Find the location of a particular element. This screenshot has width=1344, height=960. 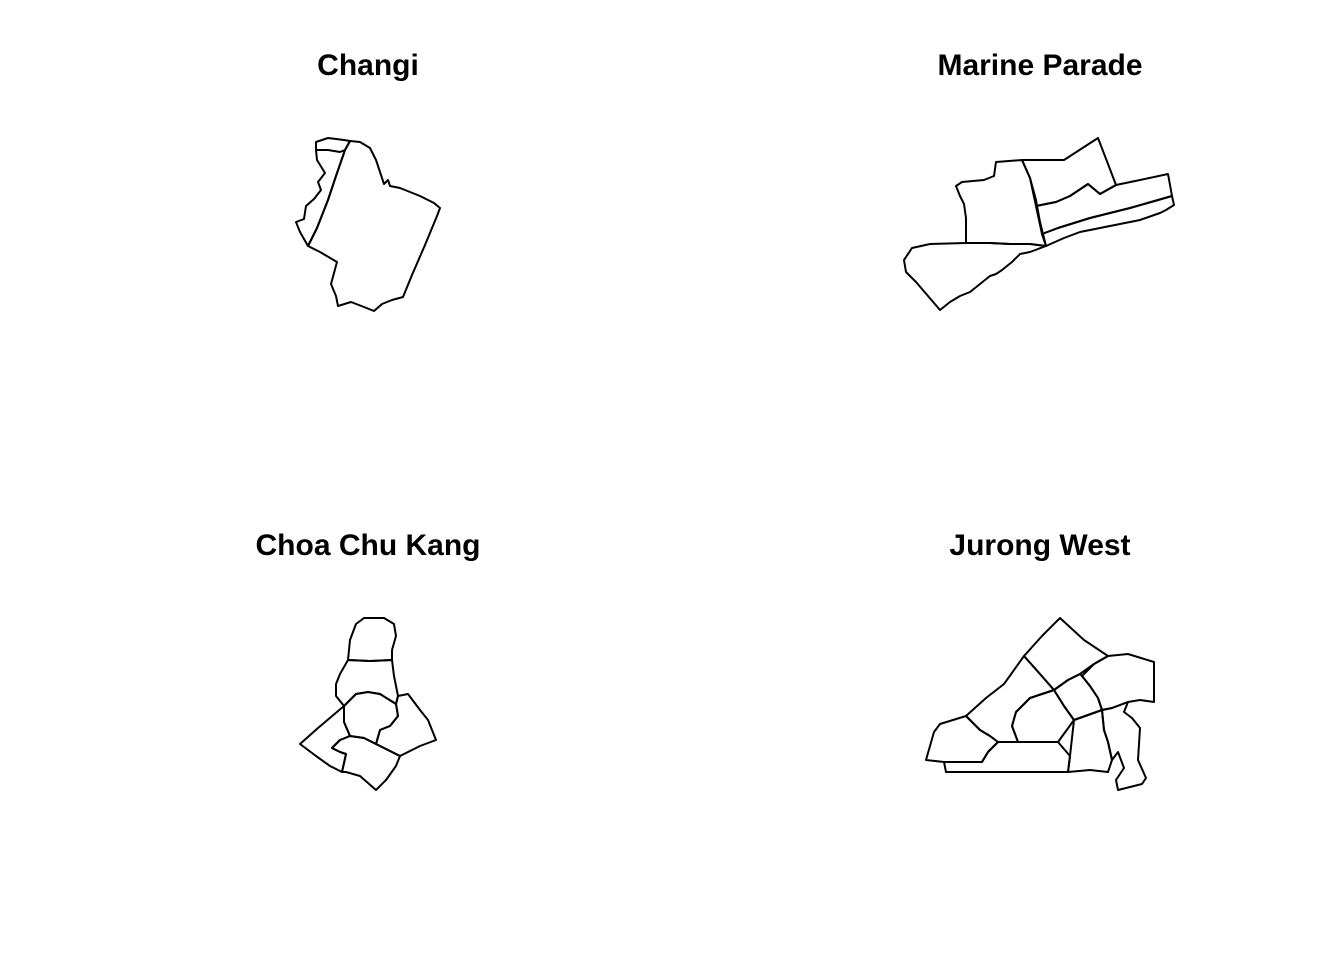

planning-area-map-jurong-west is located at coordinates (1040, 704).